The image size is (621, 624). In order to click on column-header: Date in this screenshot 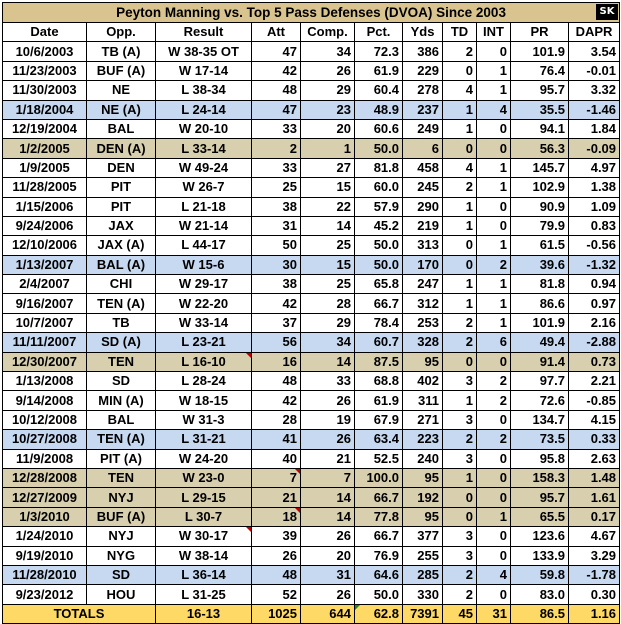, I will do `click(44, 32)`.